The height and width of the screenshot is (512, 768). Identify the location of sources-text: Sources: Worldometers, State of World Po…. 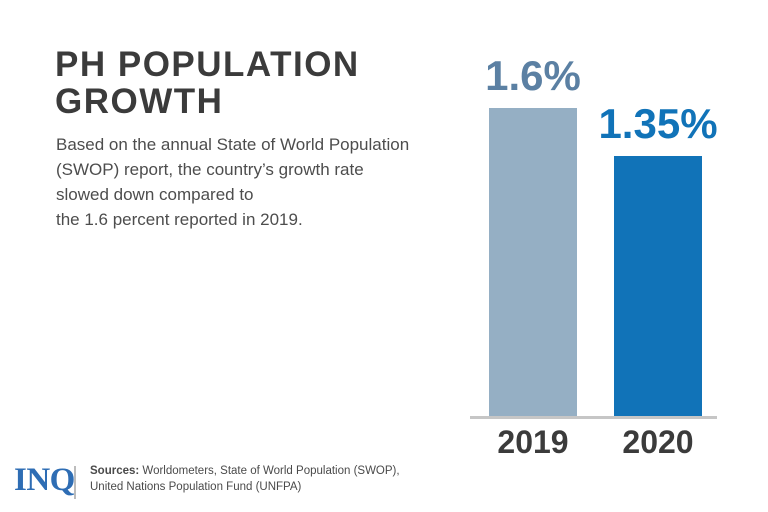
(245, 479).